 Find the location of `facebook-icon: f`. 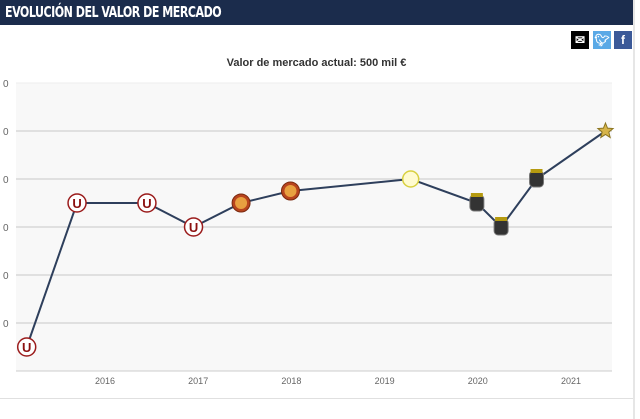

facebook-icon: f is located at coordinates (623, 40).